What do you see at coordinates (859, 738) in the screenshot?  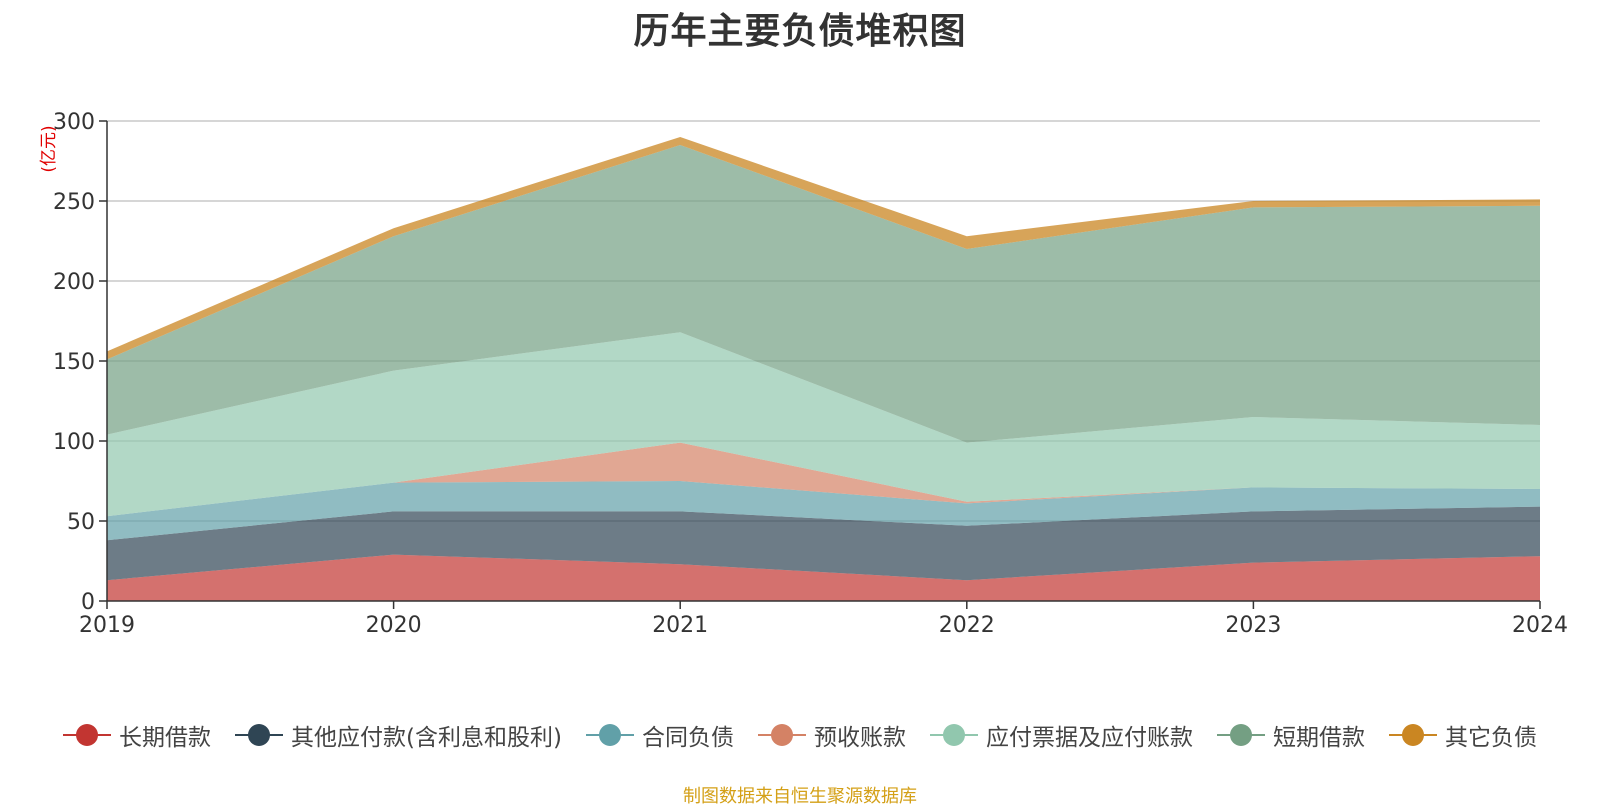 I see `legend-label: 预收账款` at bounding box center [859, 738].